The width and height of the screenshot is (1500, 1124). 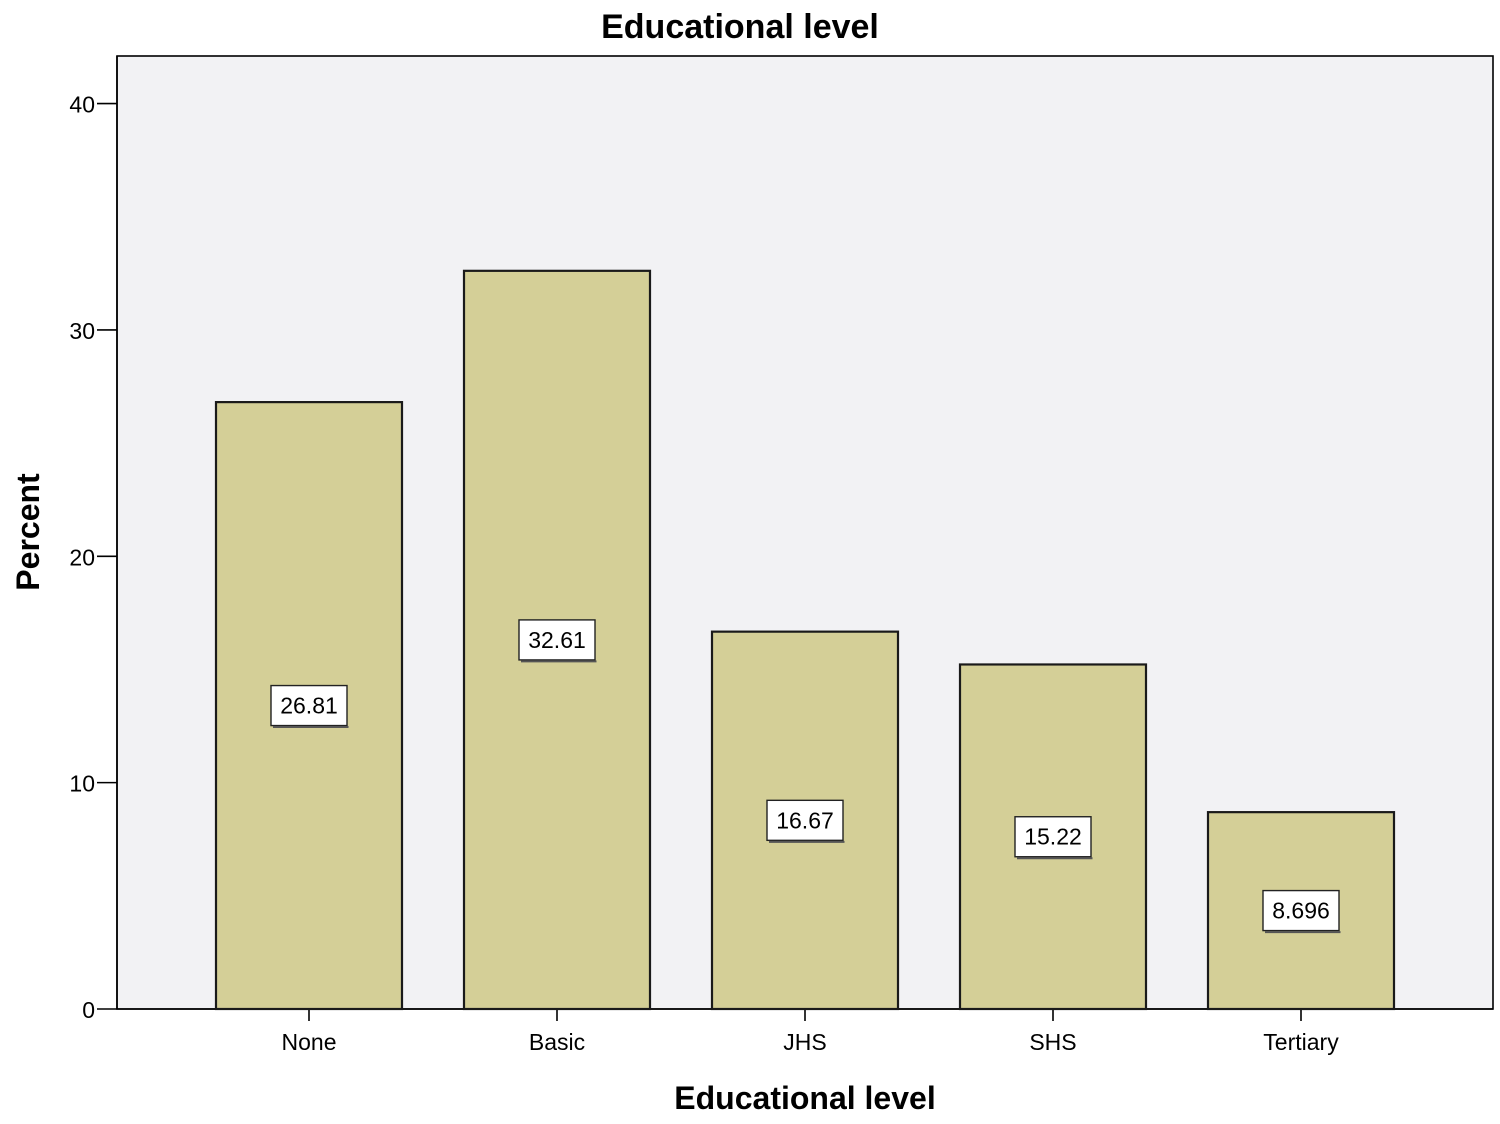 I want to click on y-tick-label: 20, so click(x=82, y=557).